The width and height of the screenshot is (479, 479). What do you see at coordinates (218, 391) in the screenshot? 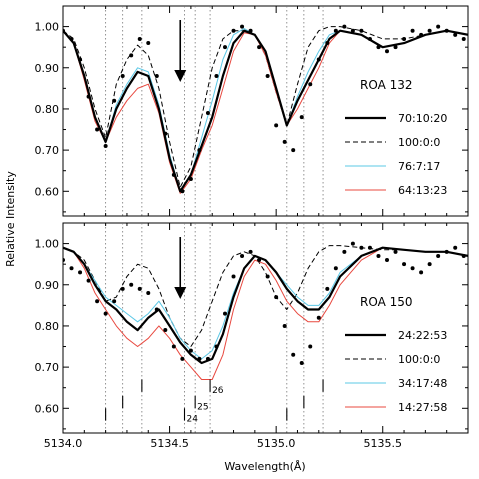
I see `line-marker-label: 26` at bounding box center [218, 391].